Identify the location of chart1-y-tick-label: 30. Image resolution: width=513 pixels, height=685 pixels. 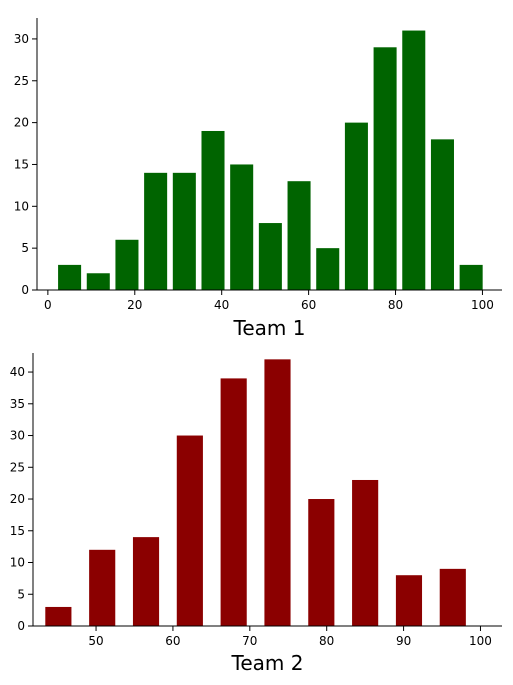
(21, 39).